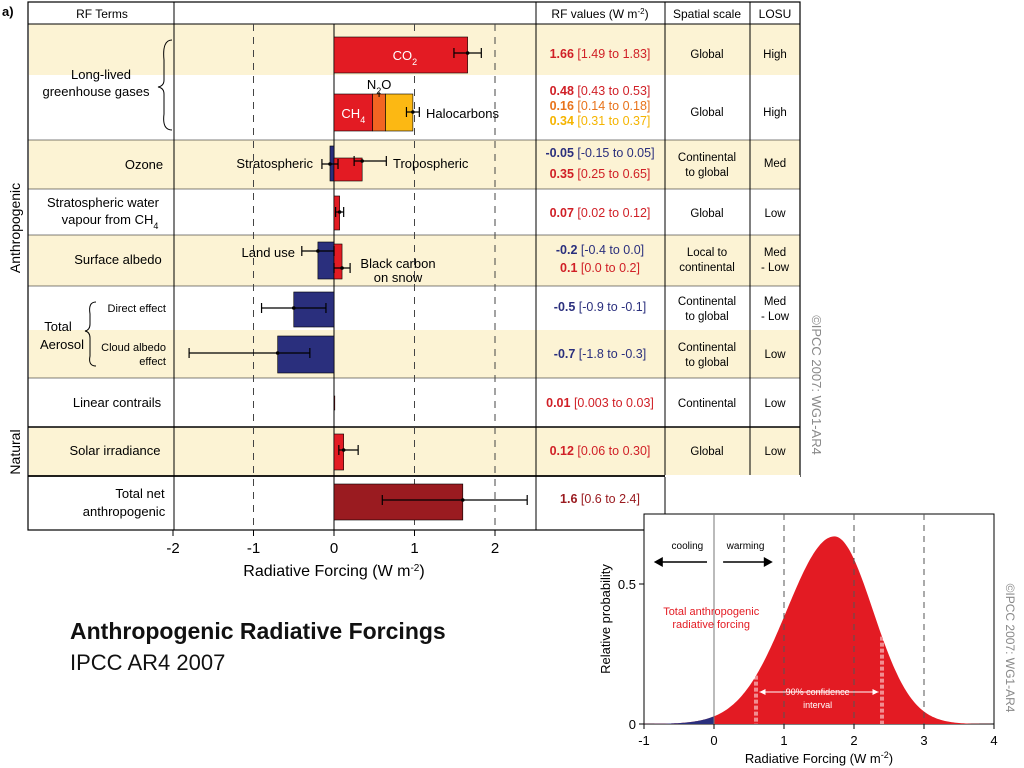  Describe the element at coordinates (431, 163) in the screenshot. I see `label-tropospheric: Tropospheric` at that location.